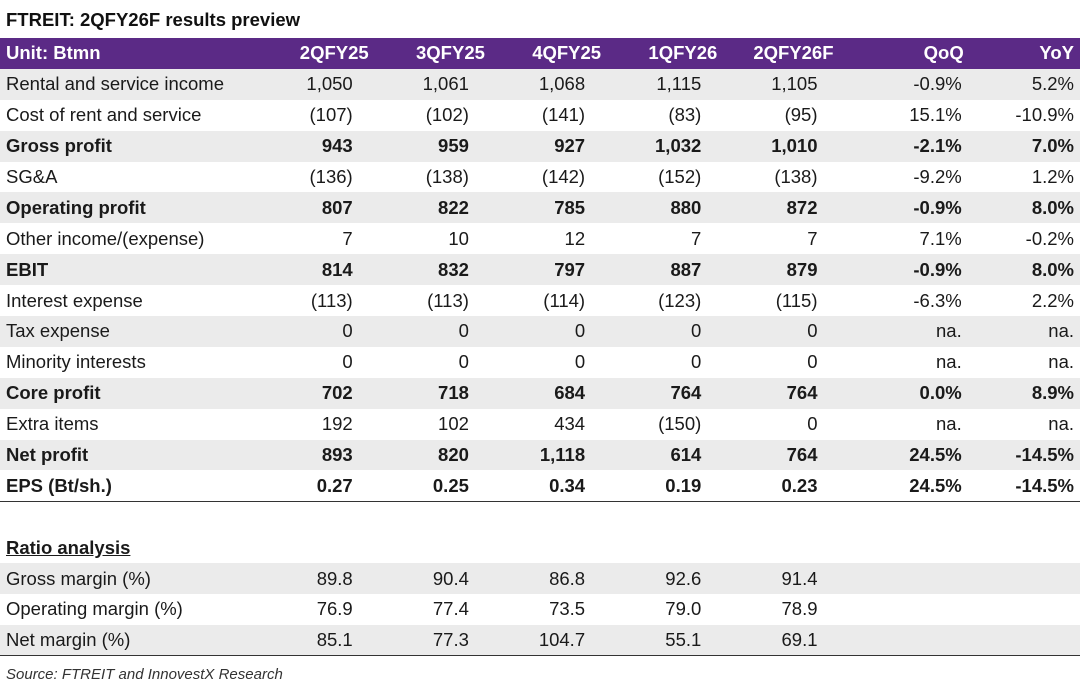 The height and width of the screenshot is (691, 1080). Describe the element at coordinates (328, 579) in the screenshot. I see `table-cell: 89.8` at that location.